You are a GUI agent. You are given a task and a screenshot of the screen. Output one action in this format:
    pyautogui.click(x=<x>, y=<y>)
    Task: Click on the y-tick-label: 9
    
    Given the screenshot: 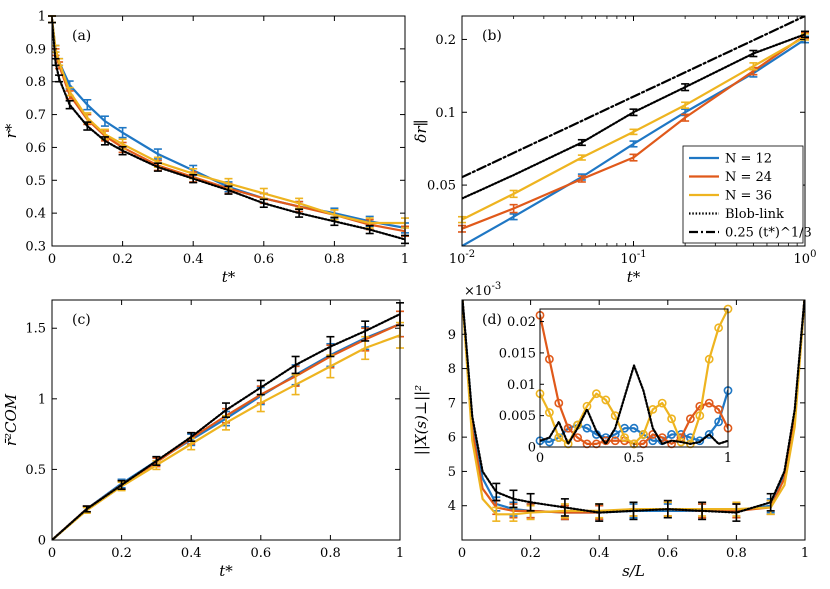 What is the action you would take?
    pyautogui.click(x=452, y=335)
    